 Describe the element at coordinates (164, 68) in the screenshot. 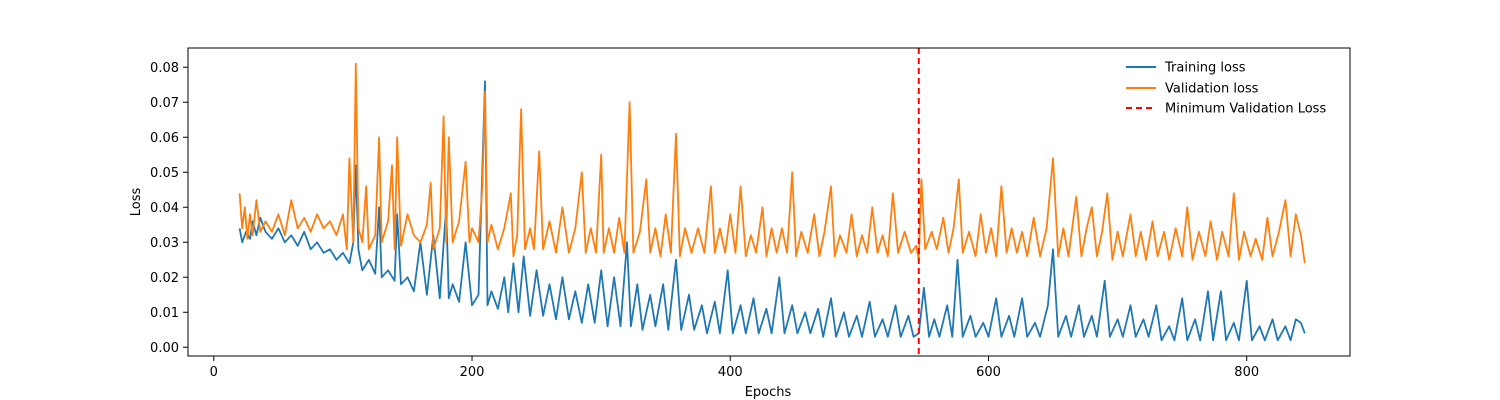

I see `y-tick-label: 0.08` at that location.